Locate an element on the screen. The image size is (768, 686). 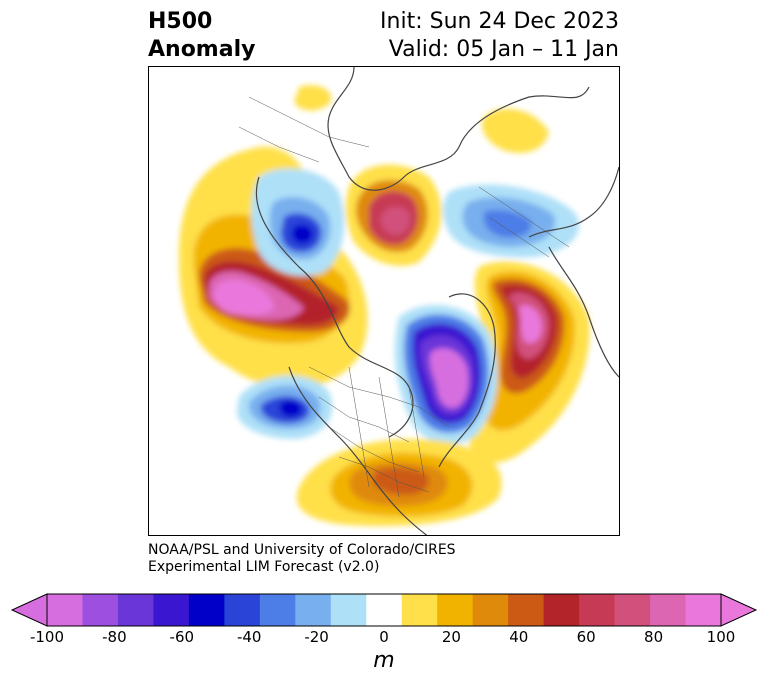
colorbar-tick-label: -20 is located at coordinates (316, 637).